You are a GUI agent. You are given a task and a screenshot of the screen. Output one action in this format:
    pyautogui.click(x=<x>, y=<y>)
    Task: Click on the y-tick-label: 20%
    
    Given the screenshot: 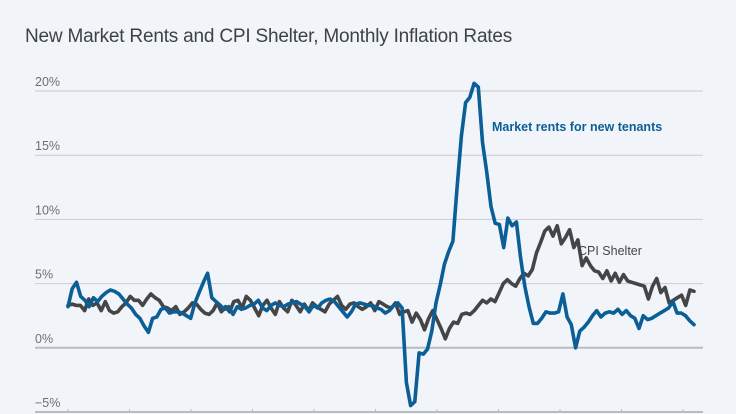 What is the action you would take?
    pyautogui.click(x=47, y=82)
    